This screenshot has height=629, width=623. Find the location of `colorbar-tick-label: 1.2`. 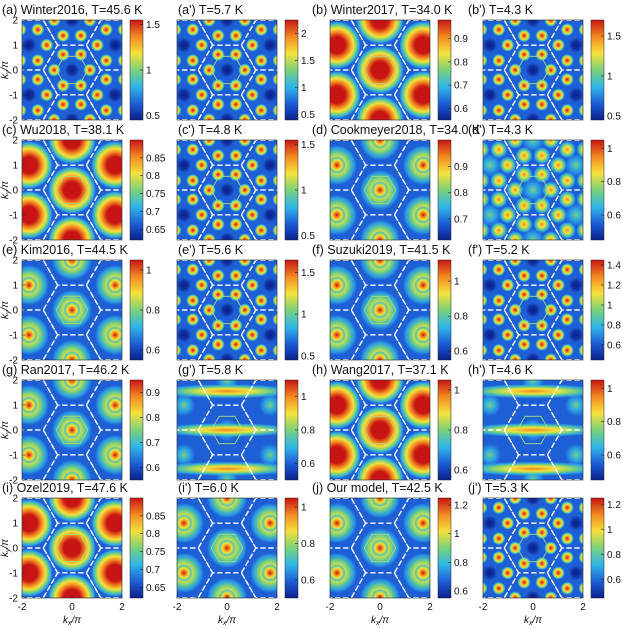

colorbar-tick-label: 1.2 is located at coordinates (461, 506).